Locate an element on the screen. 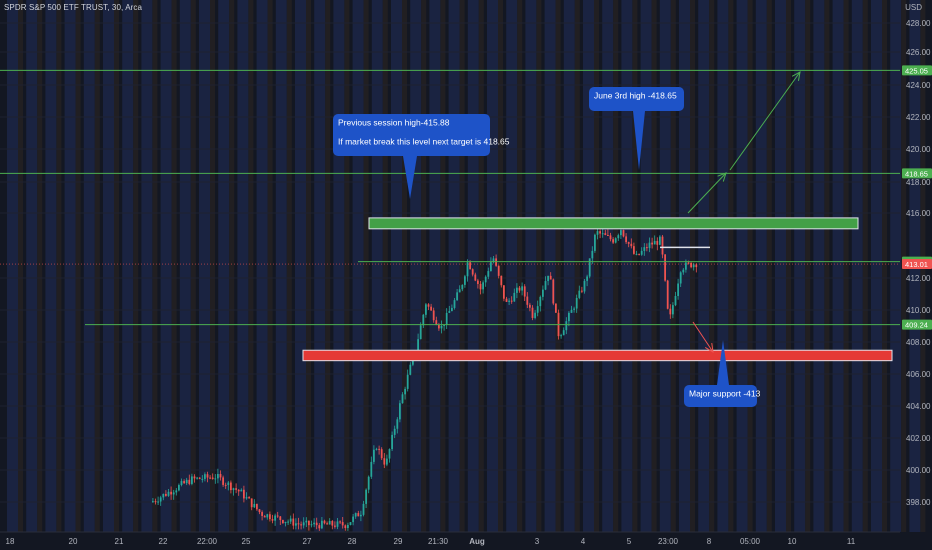 The image size is (932, 550). time-tick-label: 22 is located at coordinates (163, 541).